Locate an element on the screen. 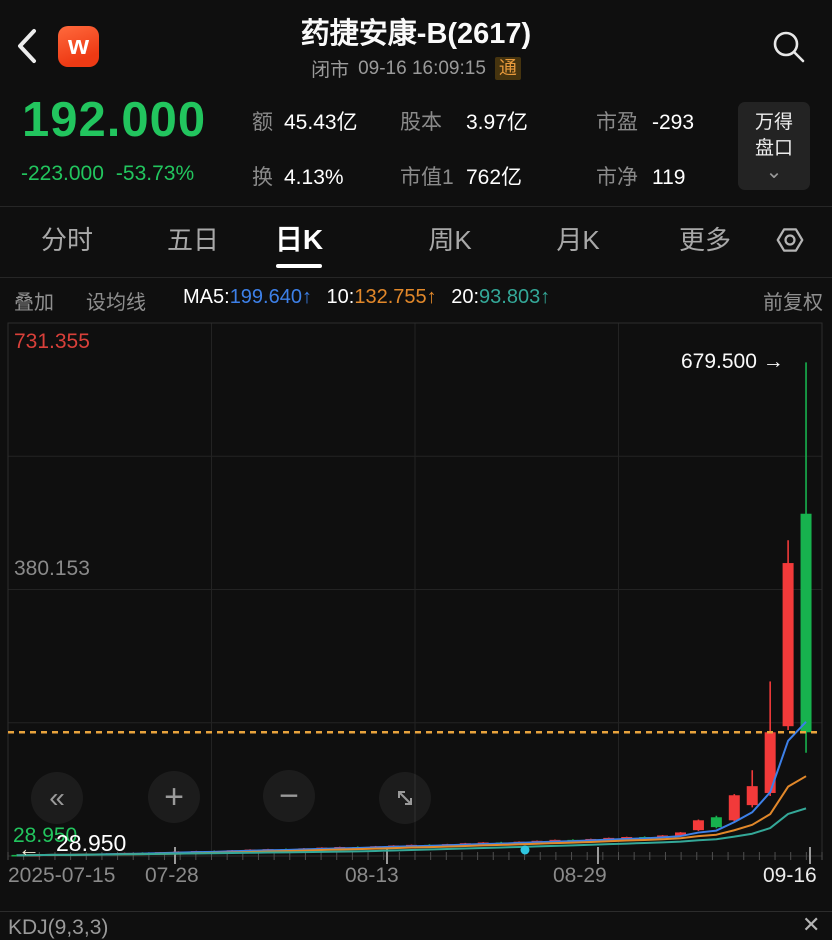 Image resolution: width=832 pixels, height=940 pixels. x-axis-label: 08-13 is located at coordinates (372, 875).